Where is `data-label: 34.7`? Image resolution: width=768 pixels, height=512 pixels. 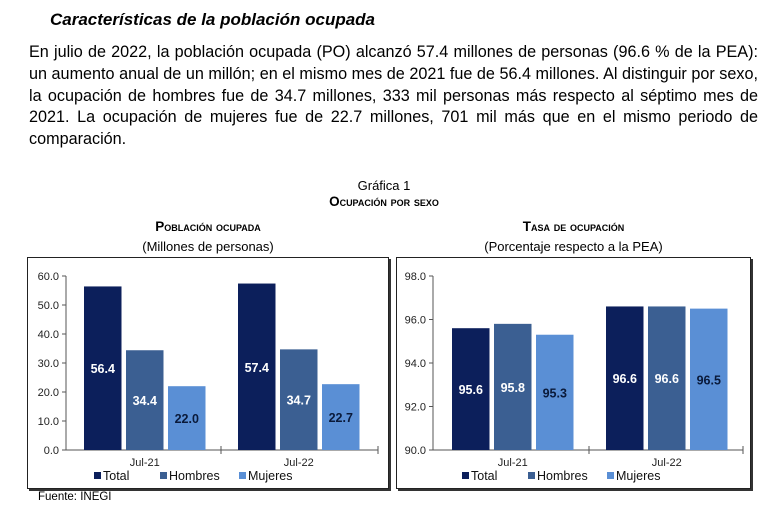 data-label: 34.7 is located at coordinates (299, 401).